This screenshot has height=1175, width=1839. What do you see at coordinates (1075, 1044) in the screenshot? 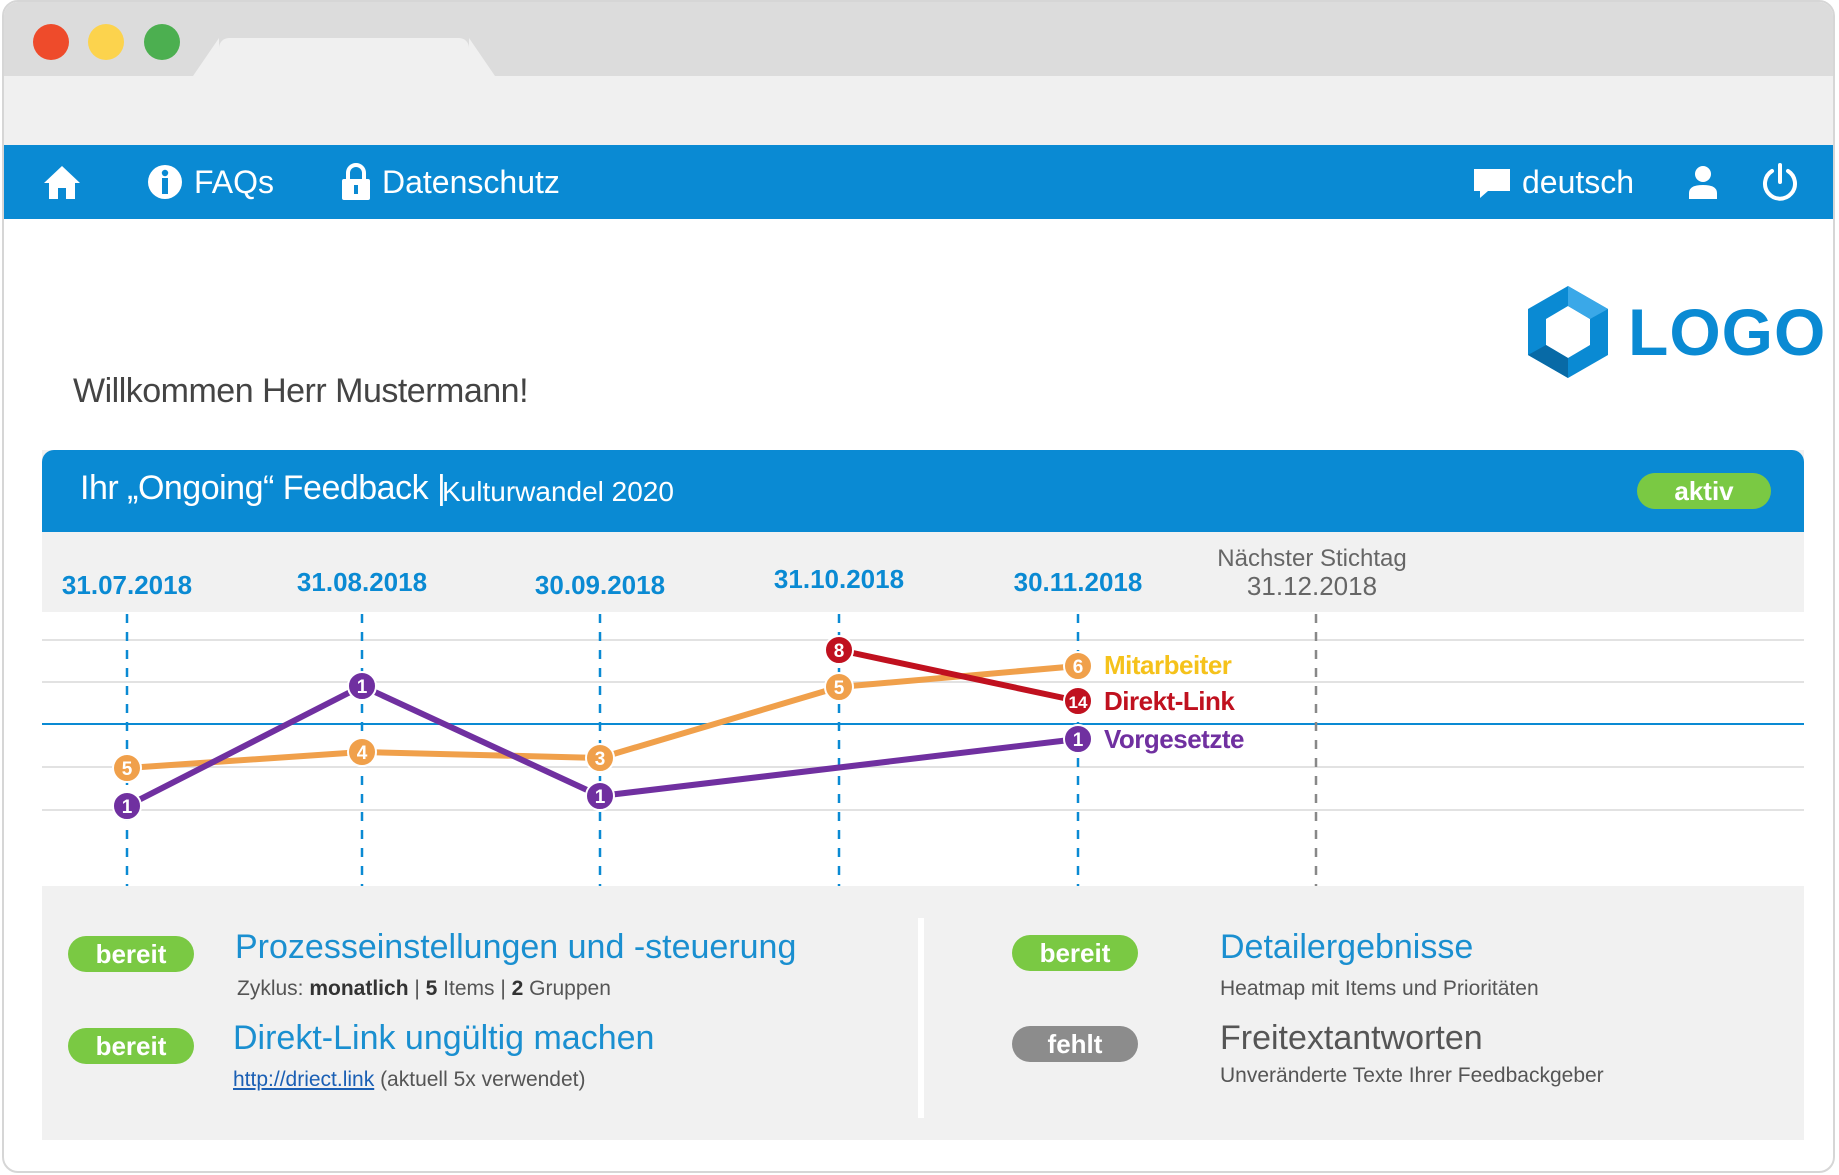
I see `status-badge-fehlt: fehlt` at bounding box center [1075, 1044].